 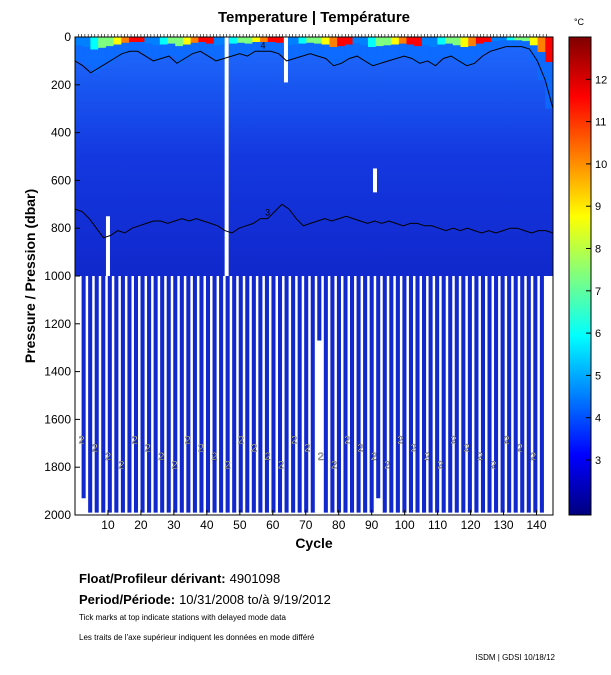 I want to click on contour-label: 4, so click(x=263, y=45).